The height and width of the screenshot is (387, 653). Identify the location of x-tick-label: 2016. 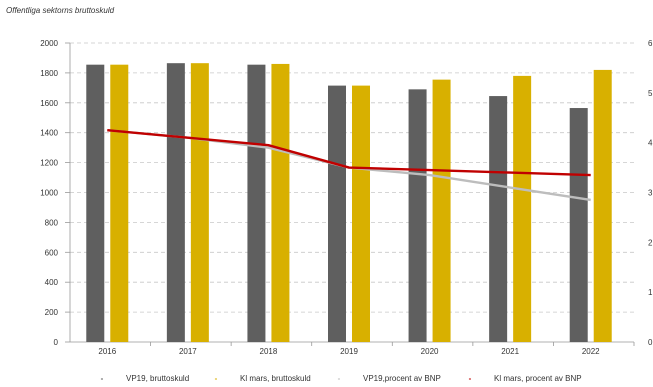
(107, 351).